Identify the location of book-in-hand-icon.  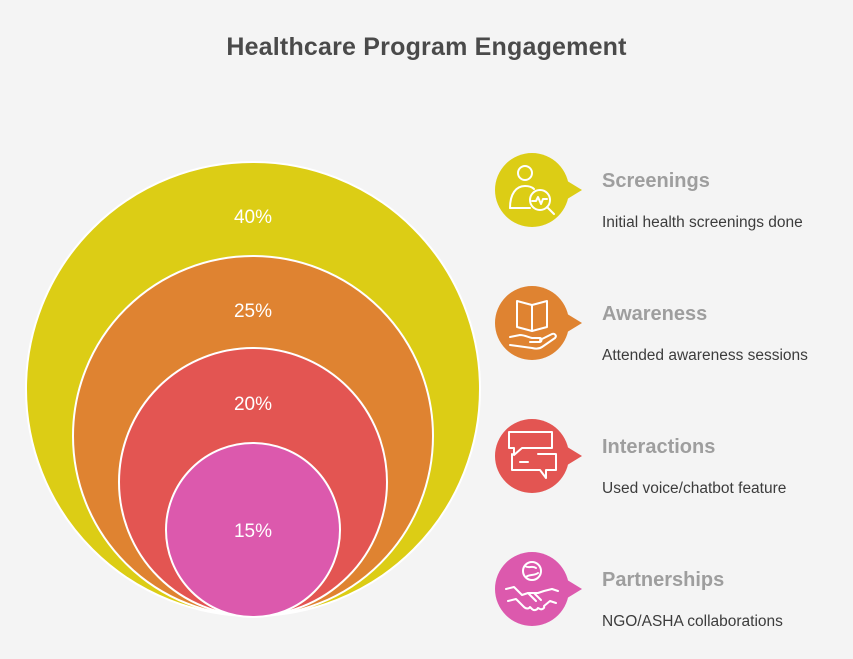
(538, 323).